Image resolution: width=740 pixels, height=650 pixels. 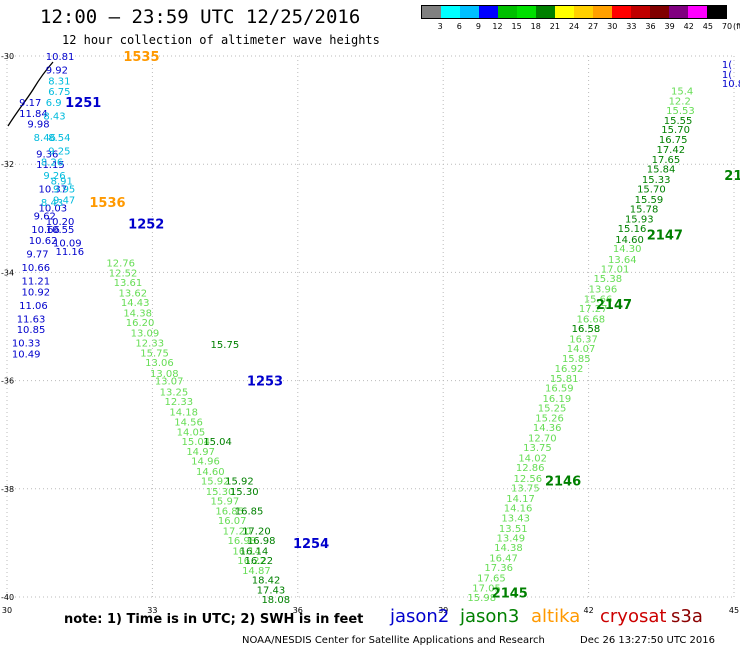 What do you see at coordinates (542, 438) in the screenshot?
I see `wave-height-value: 12.70` at bounding box center [542, 438].